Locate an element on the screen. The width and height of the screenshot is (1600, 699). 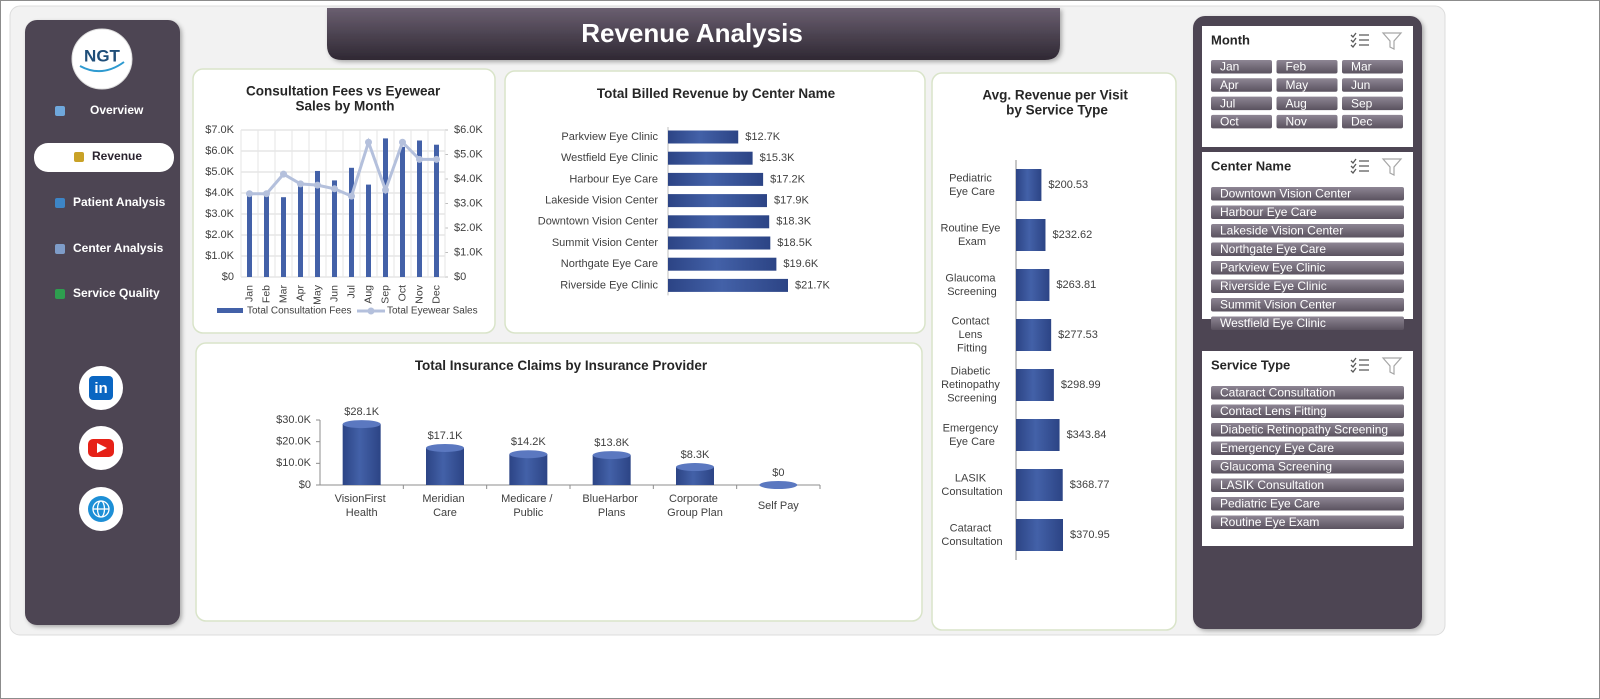
slicer-item: Pediatric Eye Care is located at coordinates (1307, 504).